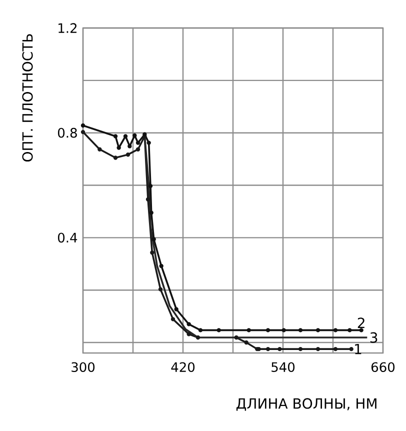 This screenshot has width=406, height=431. Describe the element at coordinates (283, 367) in the screenshot. I see `x-tick-label: 540` at that location.